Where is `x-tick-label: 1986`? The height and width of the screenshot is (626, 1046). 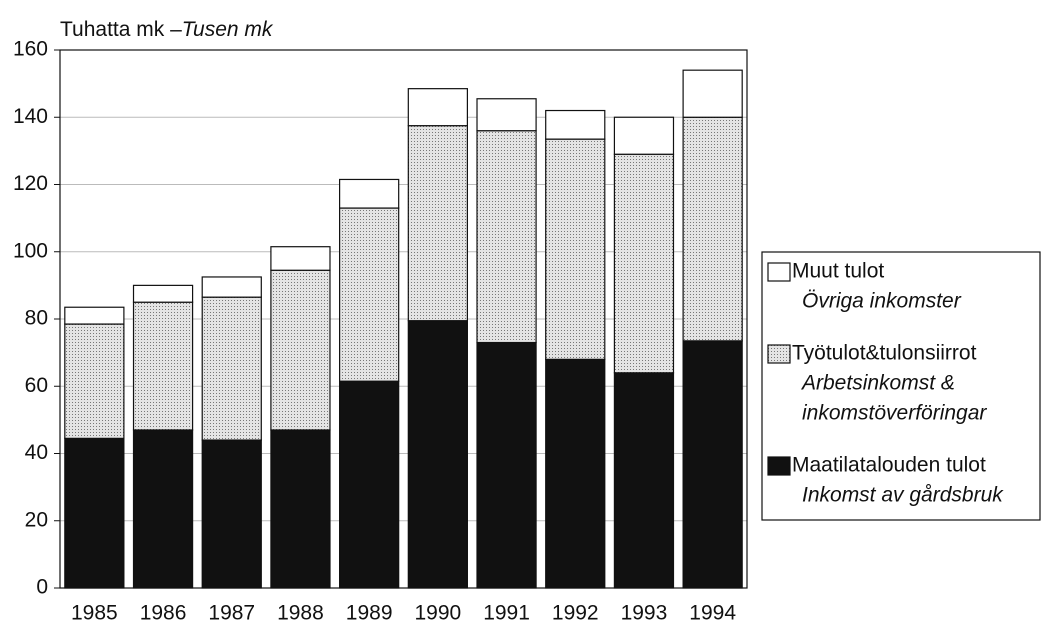 x-tick-label: 1986 is located at coordinates (163, 613).